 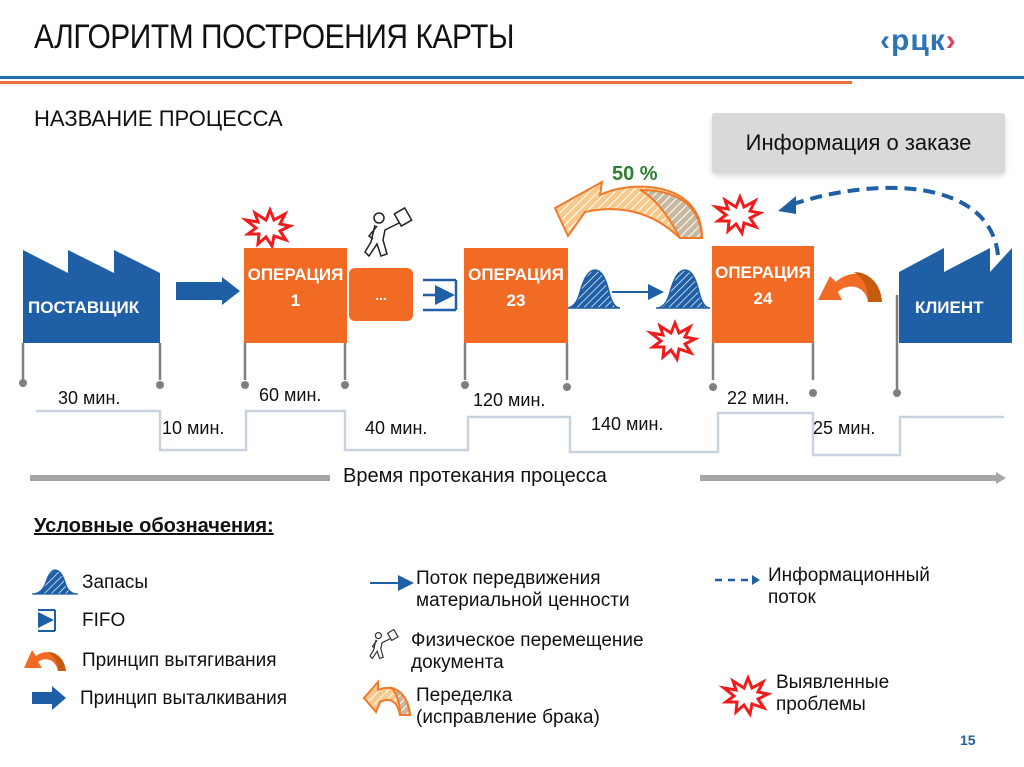 What do you see at coordinates (388, 232) in the screenshot?
I see `document-carrier-icon` at bounding box center [388, 232].